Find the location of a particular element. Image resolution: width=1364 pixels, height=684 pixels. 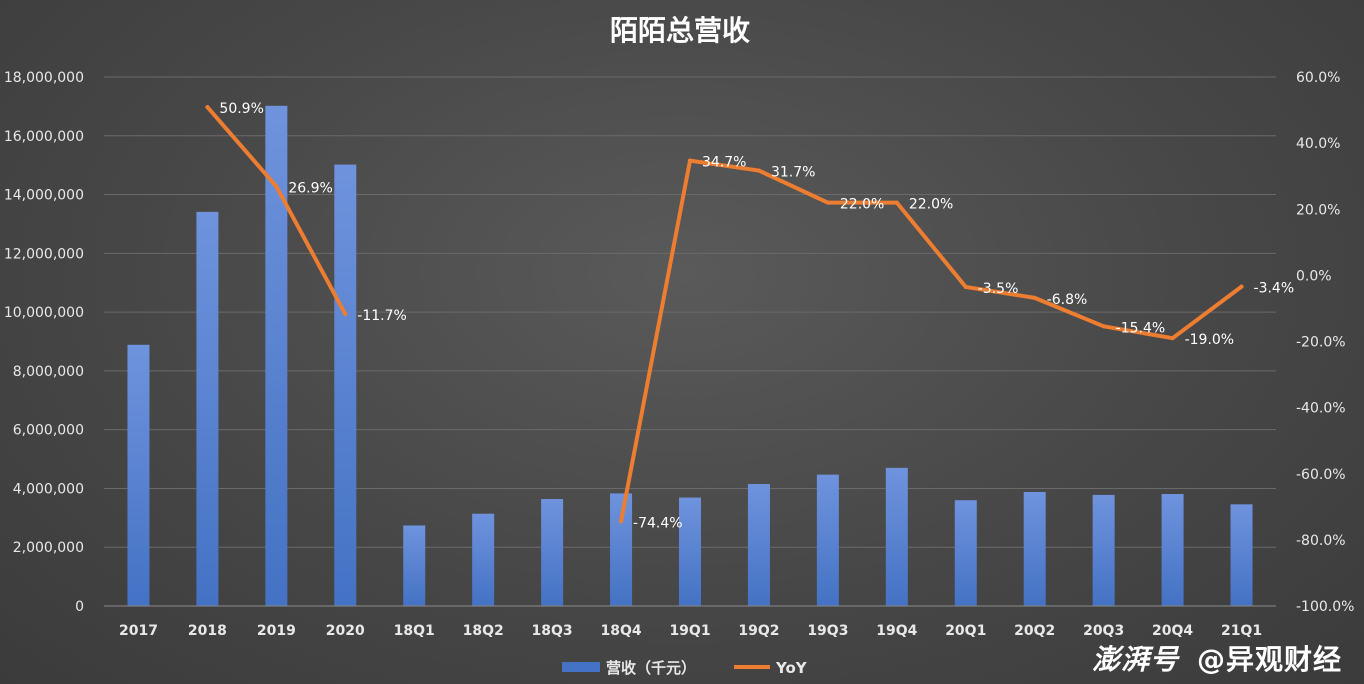

right-tick-label: -40.0% is located at coordinates (1321, 409).